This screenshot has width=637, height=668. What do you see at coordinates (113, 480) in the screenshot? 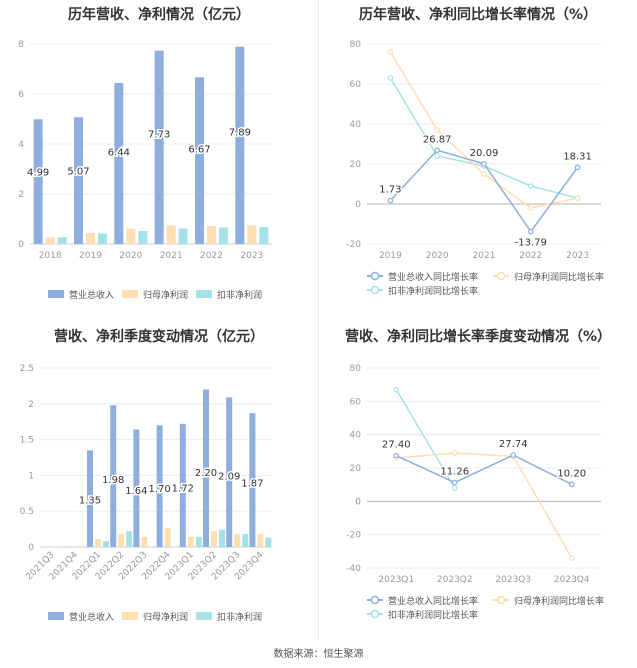
I see `bar-value-label: 1.98` at bounding box center [113, 480].